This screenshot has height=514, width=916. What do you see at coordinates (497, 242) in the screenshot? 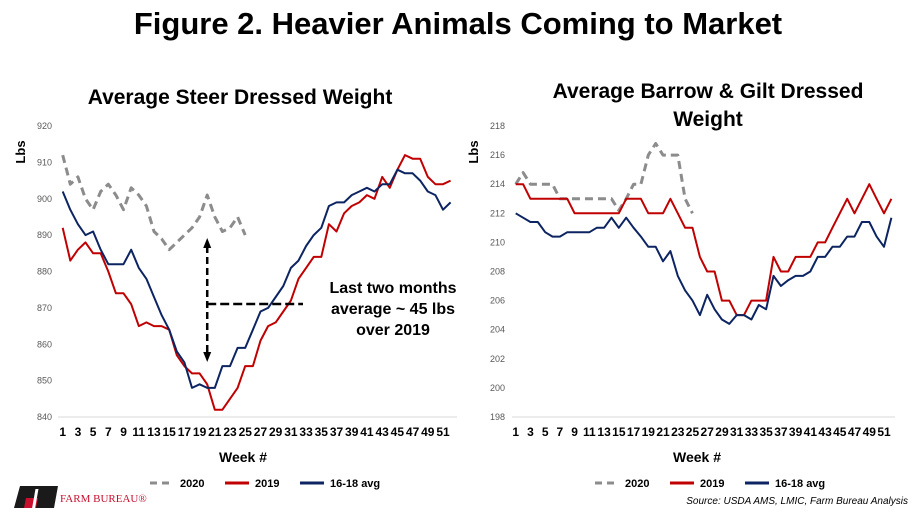
I see `hog-y-tick-label: 210` at bounding box center [497, 242].